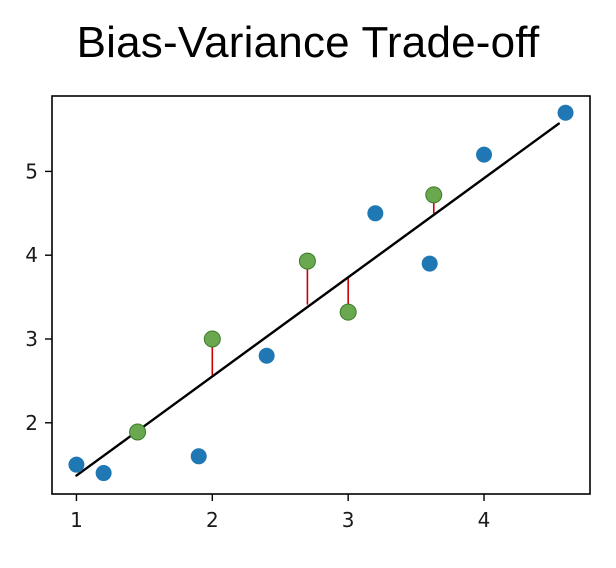 The width and height of the screenshot is (616, 568). I want to click on x-tick-label: 1, so click(76, 520).